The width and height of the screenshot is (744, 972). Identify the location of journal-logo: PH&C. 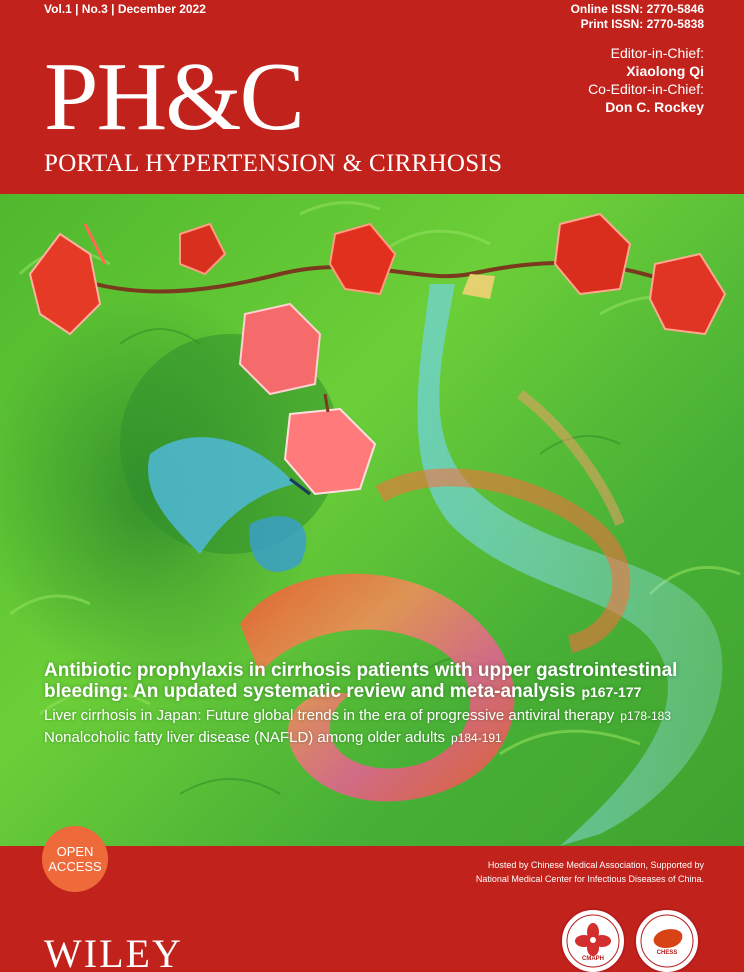
(174, 97).